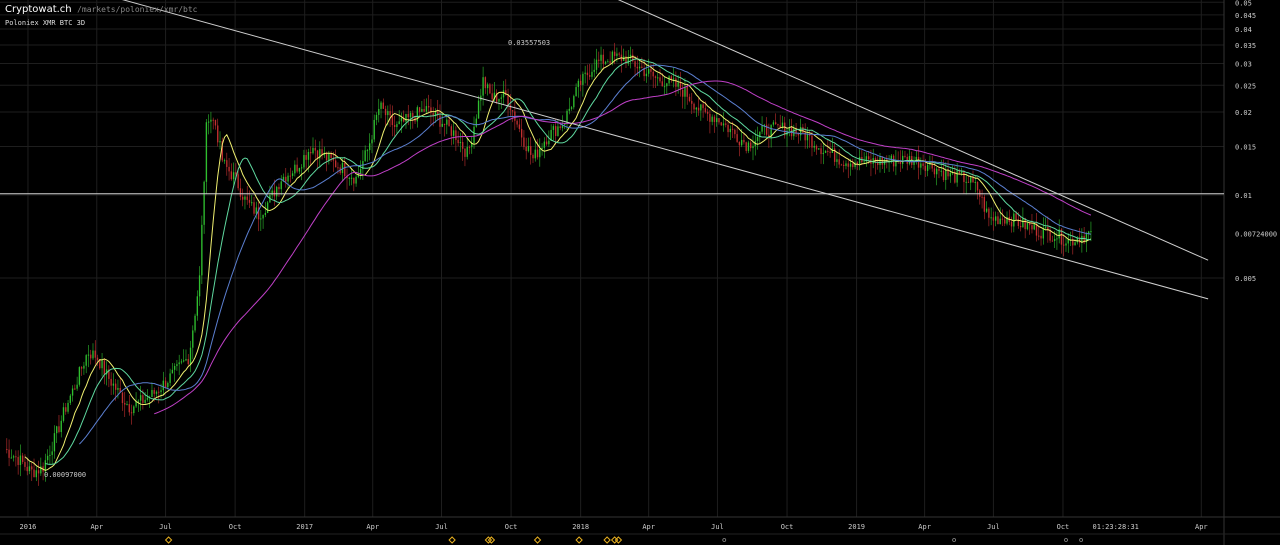 The image size is (1280, 545). What do you see at coordinates (1243, 64) in the screenshot?
I see `y-tick-label: 0.03` at bounding box center [1243, 64].